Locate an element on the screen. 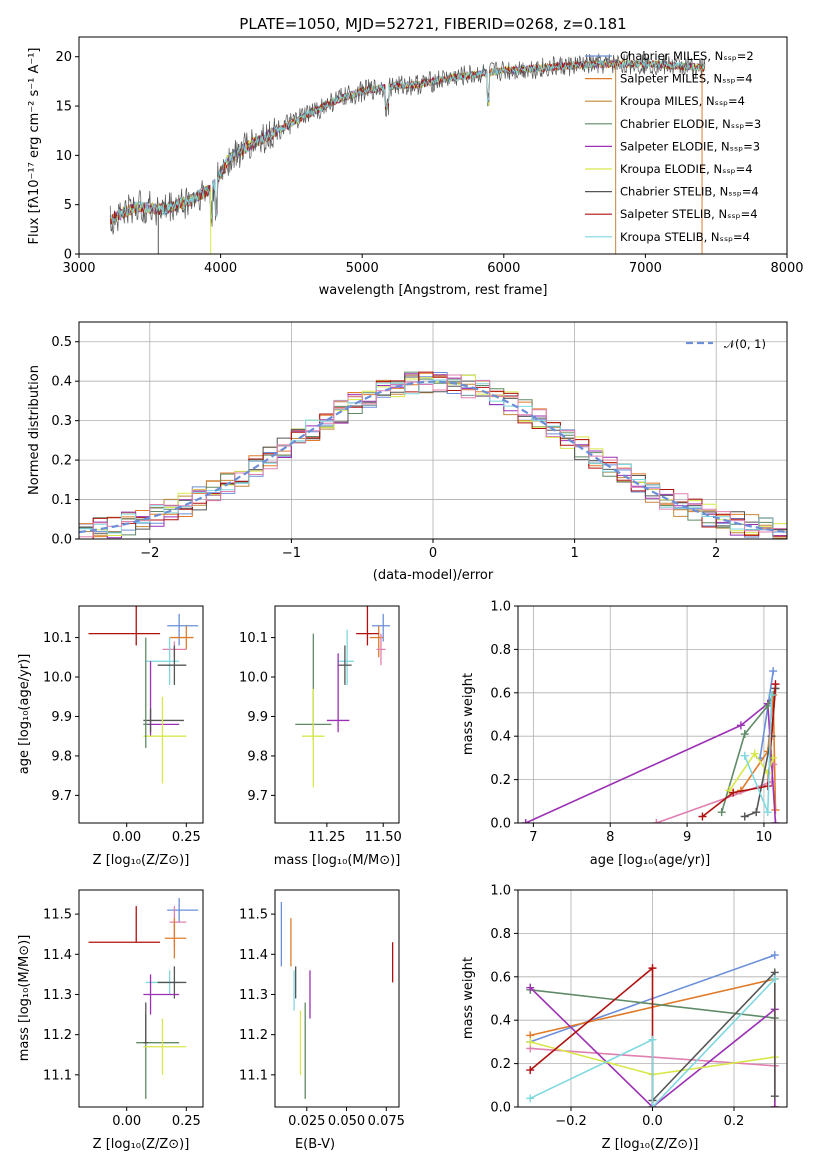 The image size is (819, 1170). residuals-ytick-label: 0.5 is located at coordinates (61, 342).